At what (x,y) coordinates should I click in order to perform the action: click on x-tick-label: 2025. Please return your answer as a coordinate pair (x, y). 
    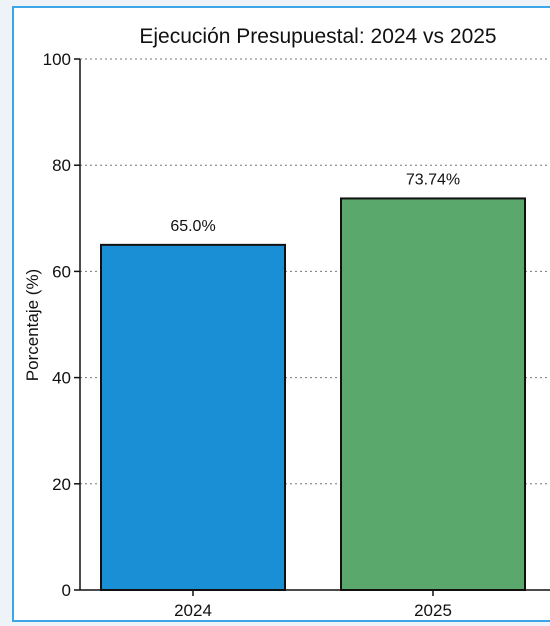
    Looking at the image, I should click on (433, 610).